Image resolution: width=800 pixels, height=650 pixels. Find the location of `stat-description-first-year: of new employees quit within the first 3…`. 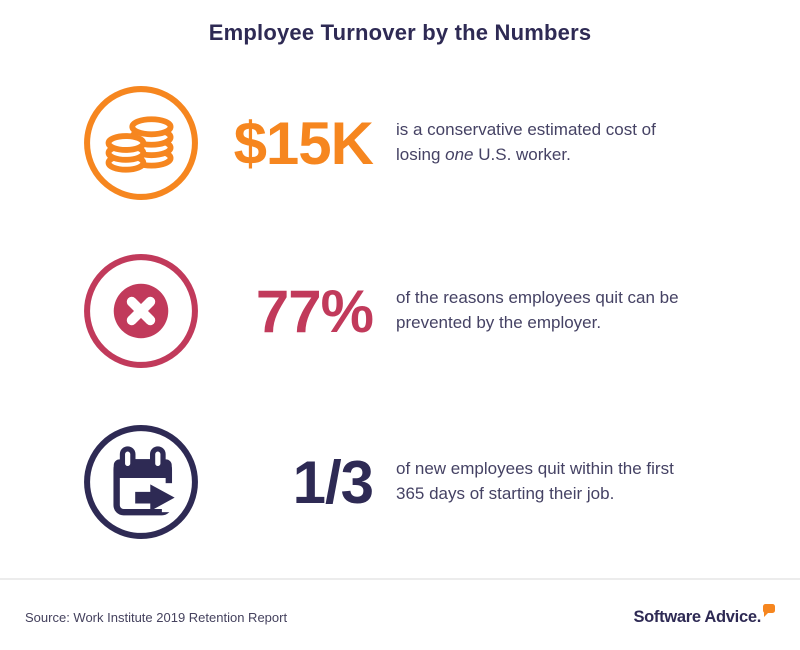

stat-description-first-year: of new employees quit within the first 3… is located at coordinates (535, 481).